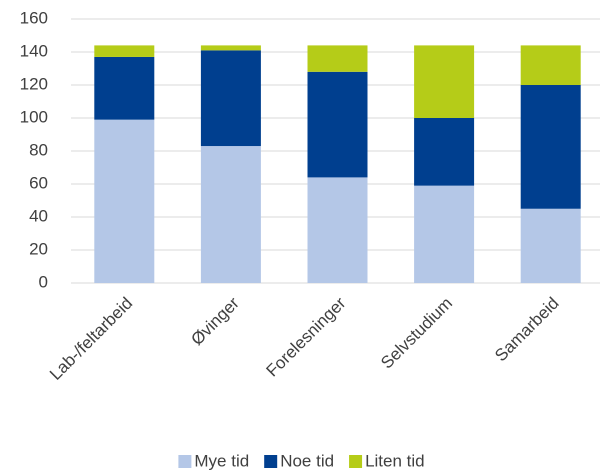 This screenshot has width=604, height=474. What do you see at coordinates (34, 50) in the screenshot?
I see `y-tick-label: 140` at bounding box center [34, 50].